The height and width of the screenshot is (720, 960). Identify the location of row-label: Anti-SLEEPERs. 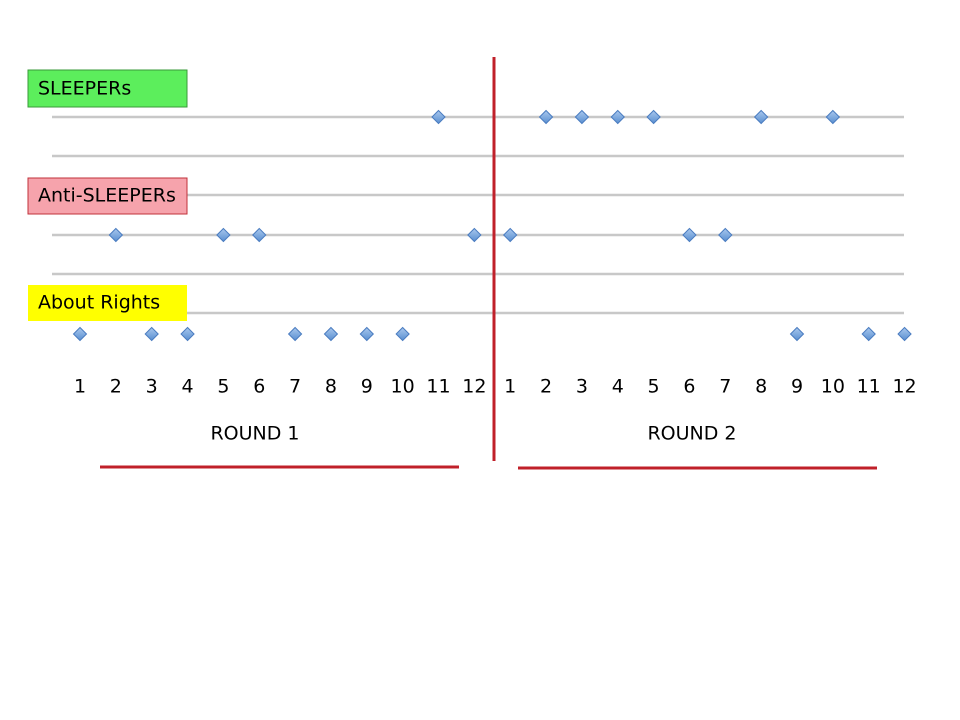
(107, 196).